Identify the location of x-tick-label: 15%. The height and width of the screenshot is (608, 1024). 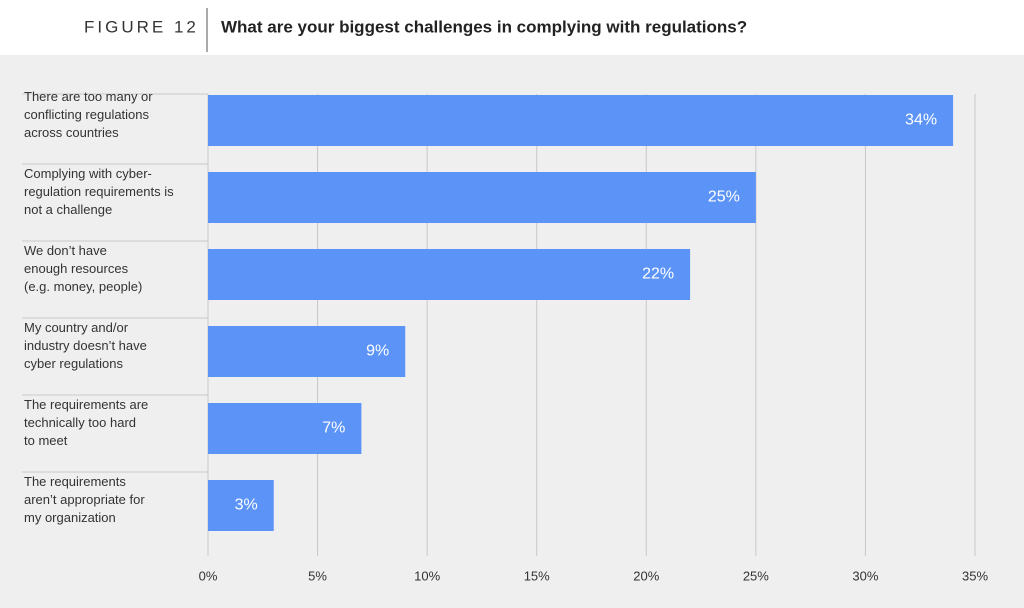
(537, 575).